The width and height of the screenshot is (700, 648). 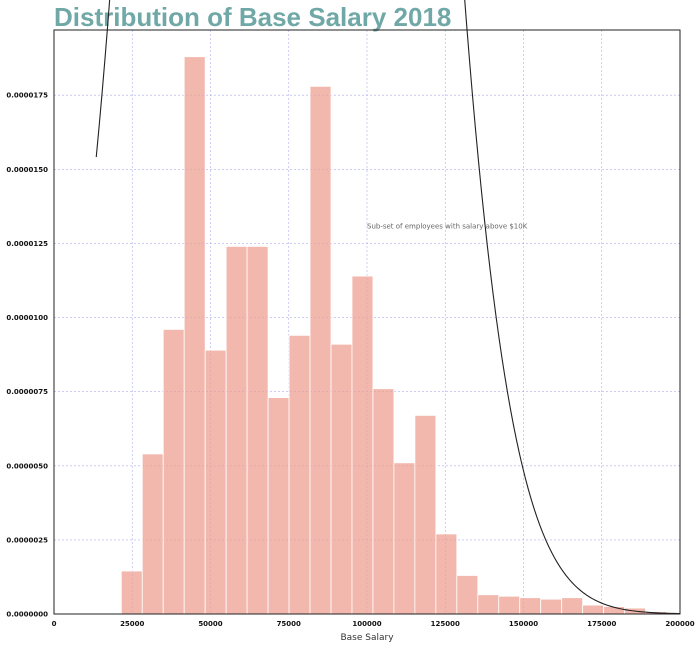 I want to click on x-tick-label: 0, so click(x=54, y=624).